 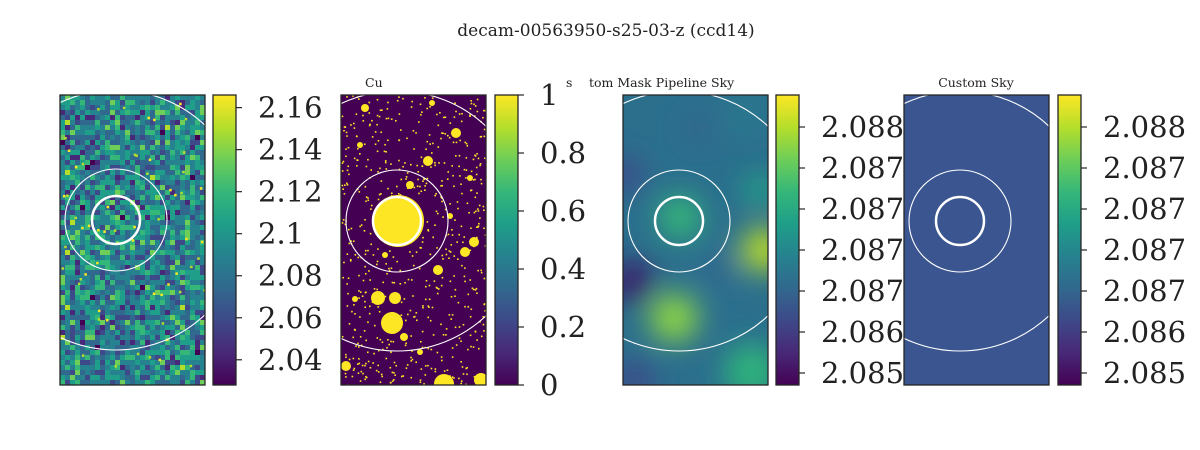 What do you see at coordinates (563, 211) in the screenshot?
I see `colorbar-tick-label: 0.6` at bounding box center [563, 211].